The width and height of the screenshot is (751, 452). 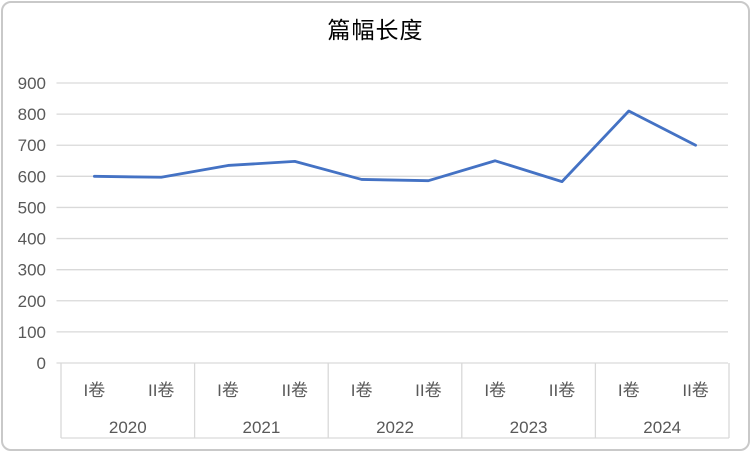 What do you see at coordinates (161, 390) in the screenshot?
I see `category-tick-label-2020-2: II卷` at bounding box center [161, 390].